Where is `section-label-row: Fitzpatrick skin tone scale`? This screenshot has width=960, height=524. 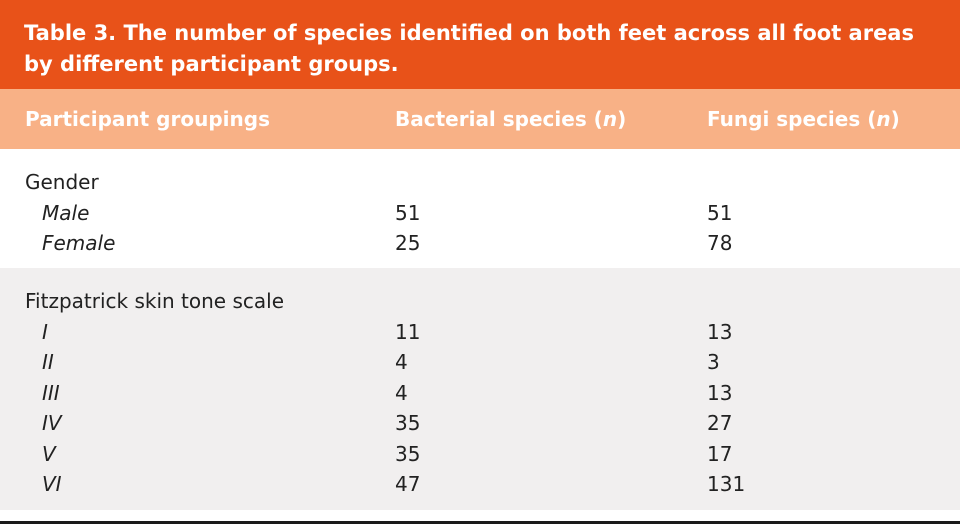 section-label-row: Fitzpatrick skin tone scale is located at coordinates (480, 301).